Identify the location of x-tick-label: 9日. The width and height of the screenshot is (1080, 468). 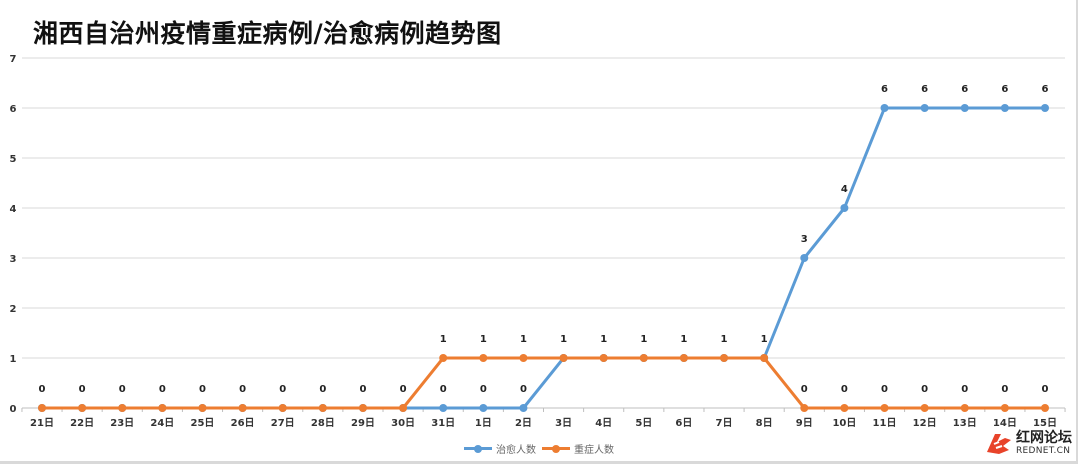
(804, 423).